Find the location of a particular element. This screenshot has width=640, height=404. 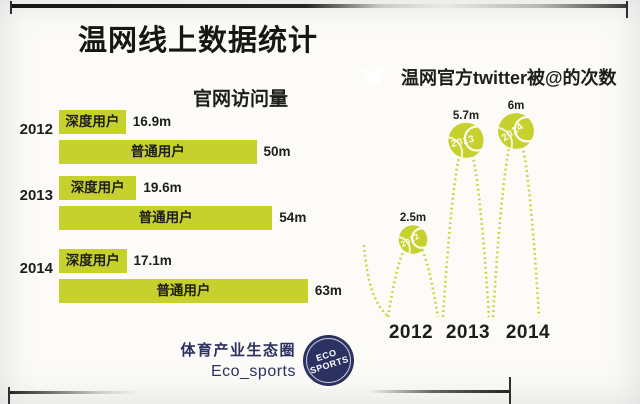

mention-count-label: 2.5m is located at coordinates (413, 218).